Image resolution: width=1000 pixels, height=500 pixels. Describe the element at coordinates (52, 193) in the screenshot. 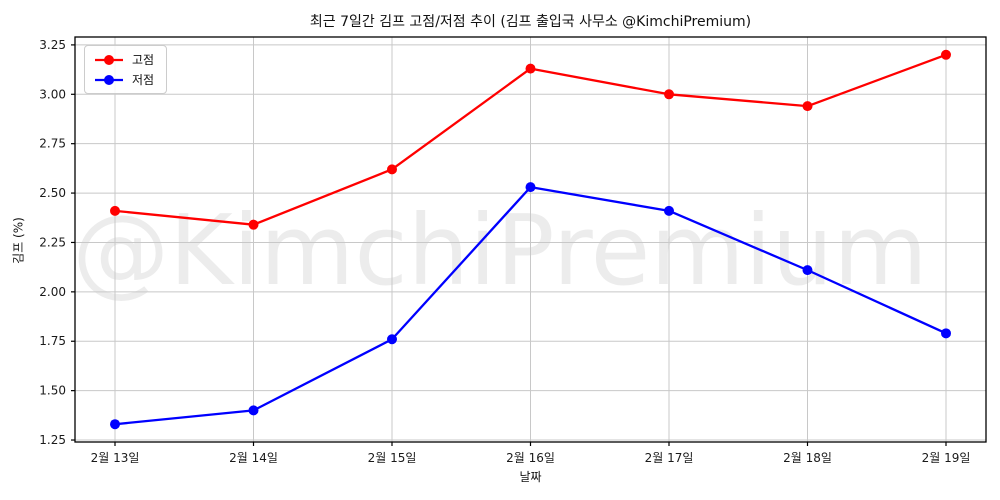

I see `y-tick-label: 2.50` at that location.